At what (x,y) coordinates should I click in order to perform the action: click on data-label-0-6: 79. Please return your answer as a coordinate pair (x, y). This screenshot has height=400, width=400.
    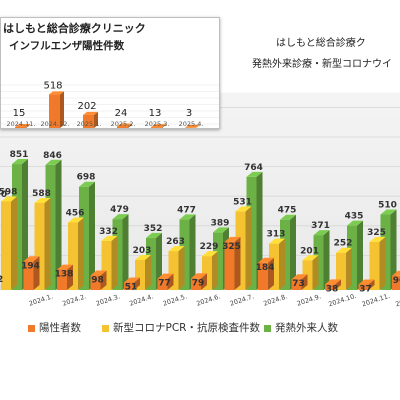
    Looking at the image, I should click on (198, 283).